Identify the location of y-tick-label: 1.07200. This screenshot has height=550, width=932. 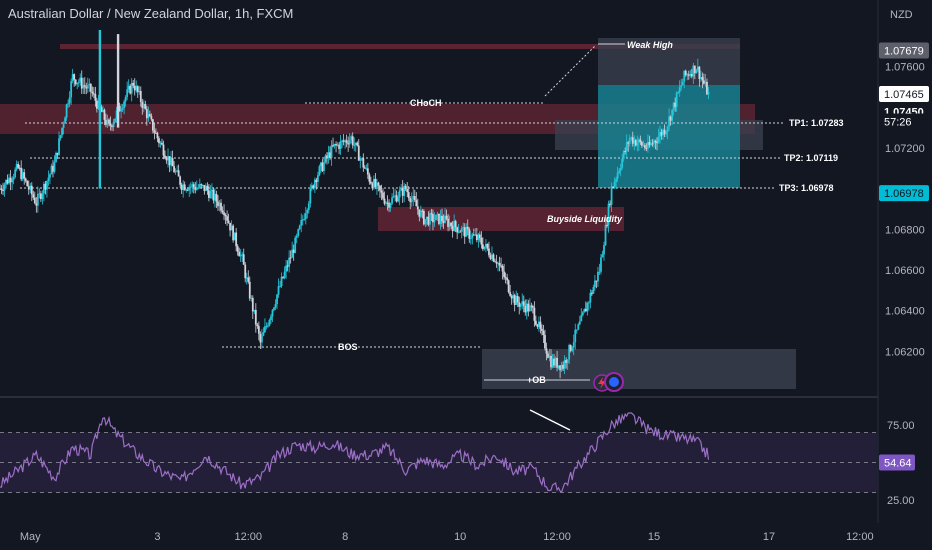
(905, 149).